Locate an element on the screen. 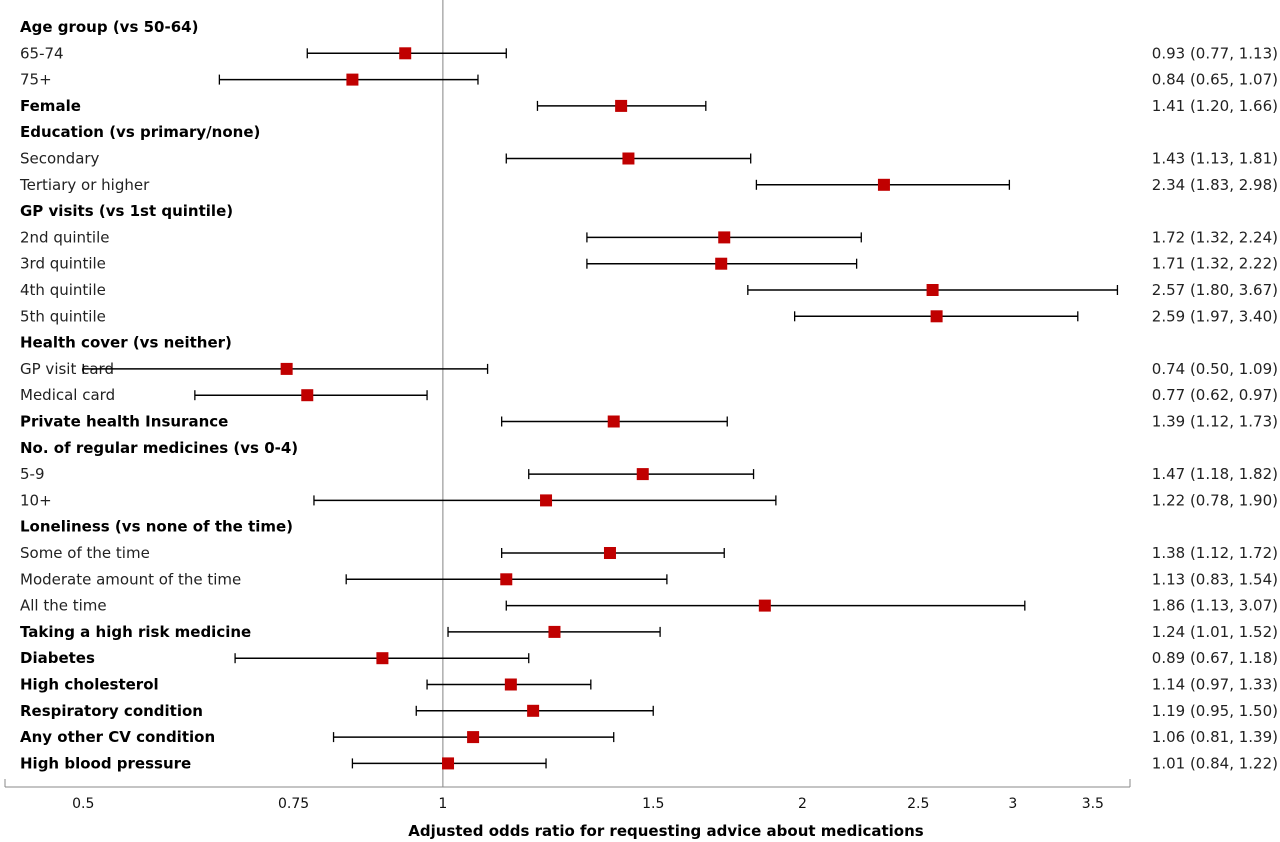  x-axis: 0.5 0.75 1 1.5 2 2.5 3 3.5 is located at coordinates (567, 795).